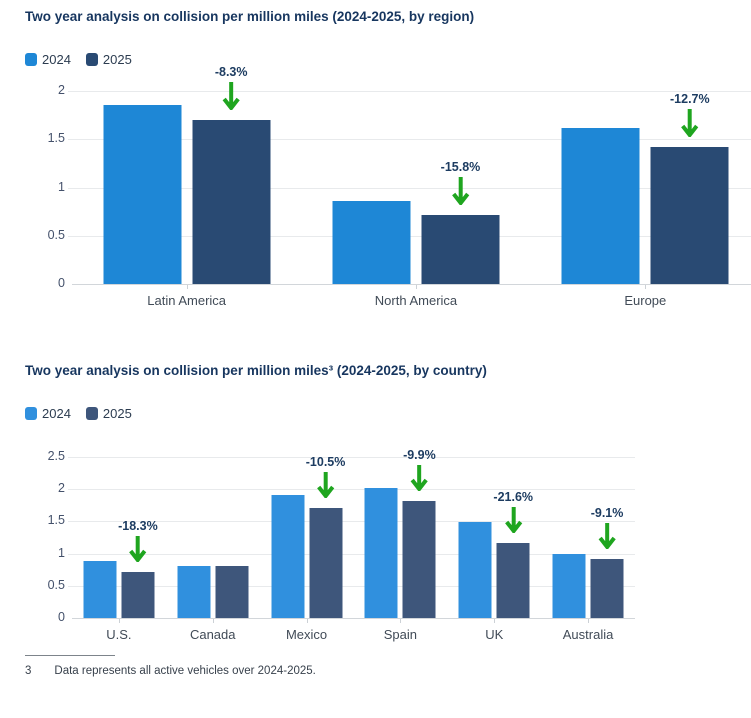 This screenshot has height=718, width=751. What do you see at coordinates (416, 300) in the screenshot?
I see `category-label: North America` at bounding box center [416, 300].